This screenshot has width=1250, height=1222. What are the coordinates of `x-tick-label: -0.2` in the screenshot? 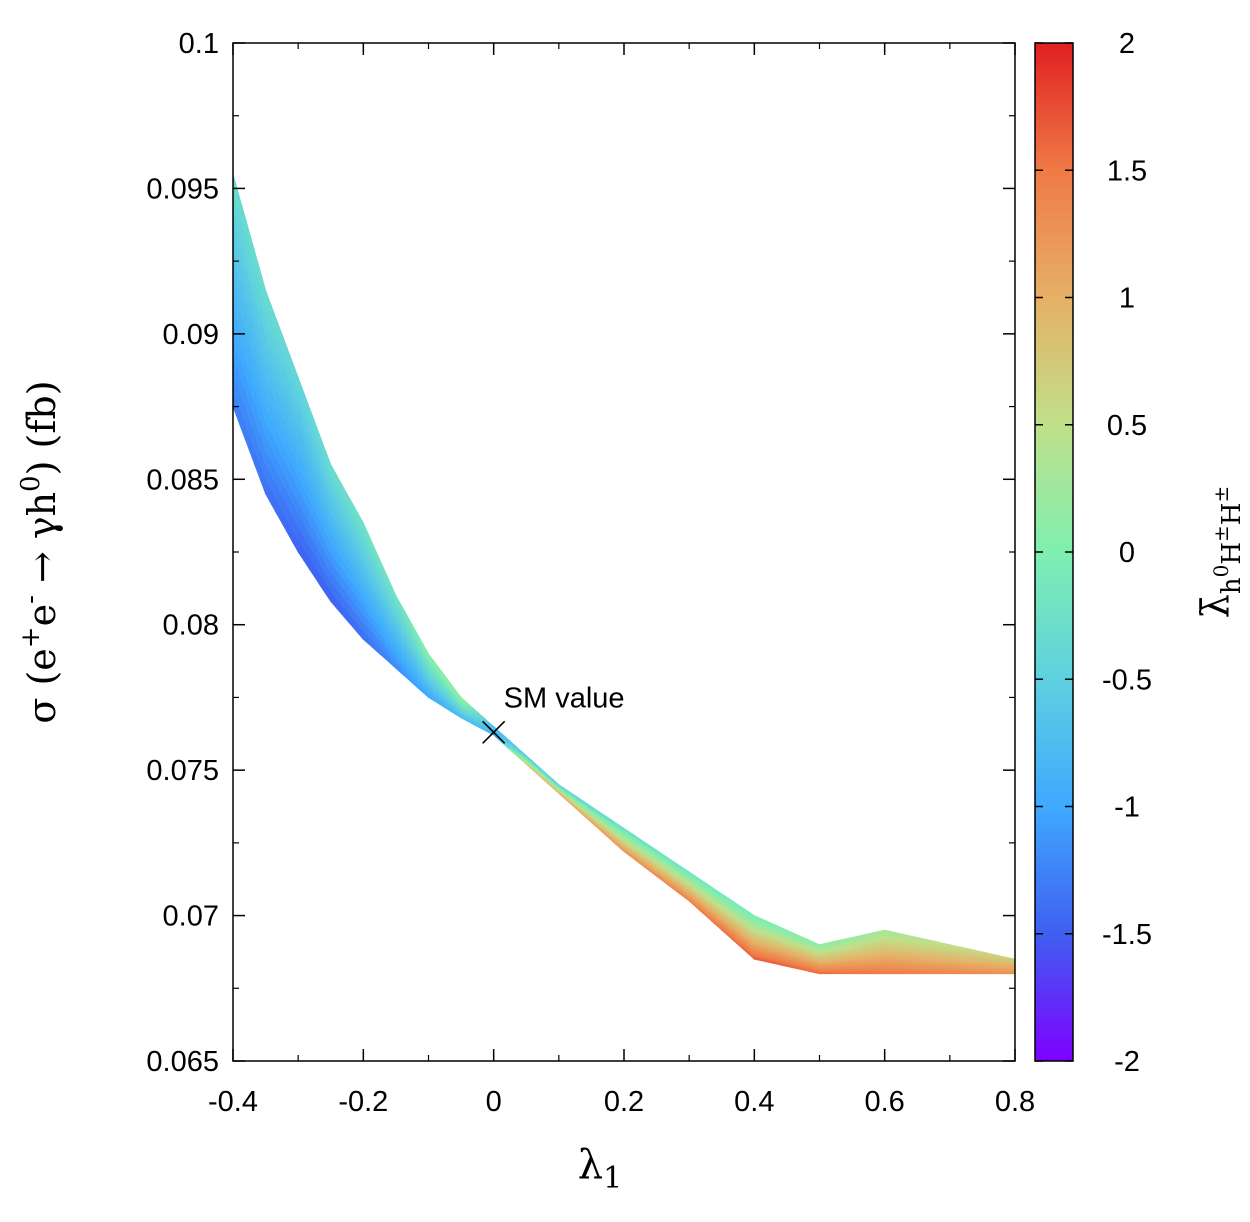 It's located at (363, 1102).